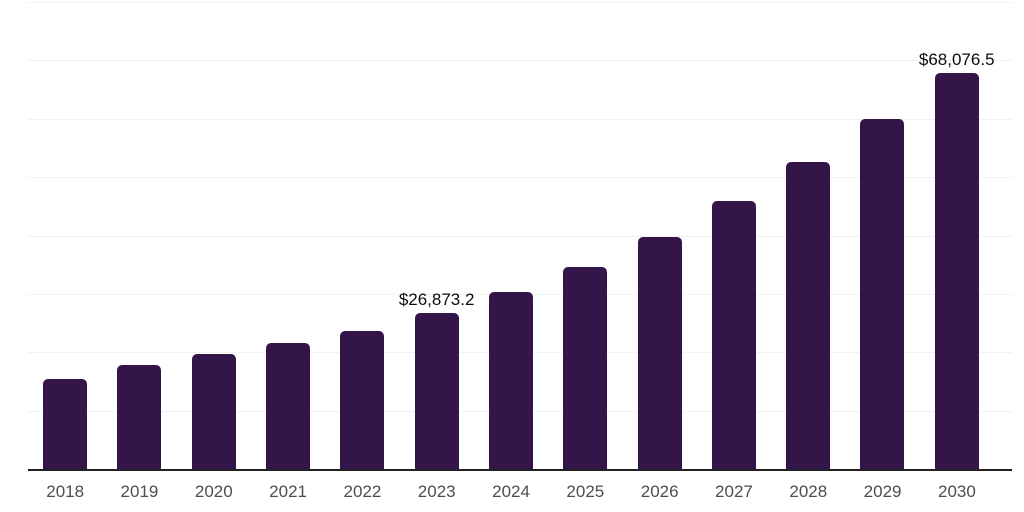 This screenshot has height=512, width=1024. What do you see at coordinates (288, 491) in the screenshot?
I see `x-tick-label-2021: 2021` at bounding box center [288, 491].